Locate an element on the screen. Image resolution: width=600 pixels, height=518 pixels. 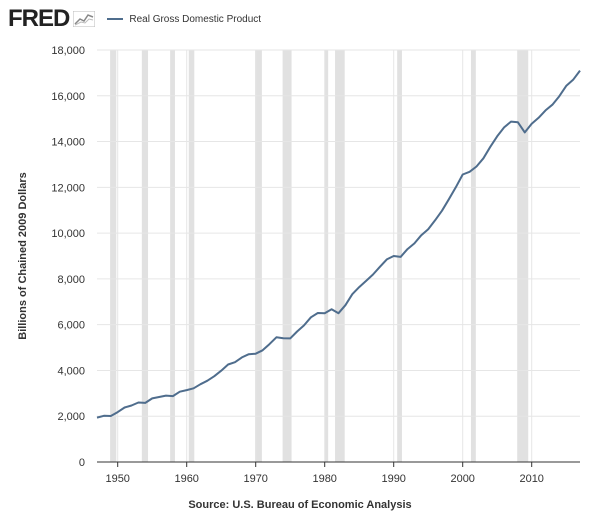
x-tick-label-3: 1980 is located at coordinates (324, 479).